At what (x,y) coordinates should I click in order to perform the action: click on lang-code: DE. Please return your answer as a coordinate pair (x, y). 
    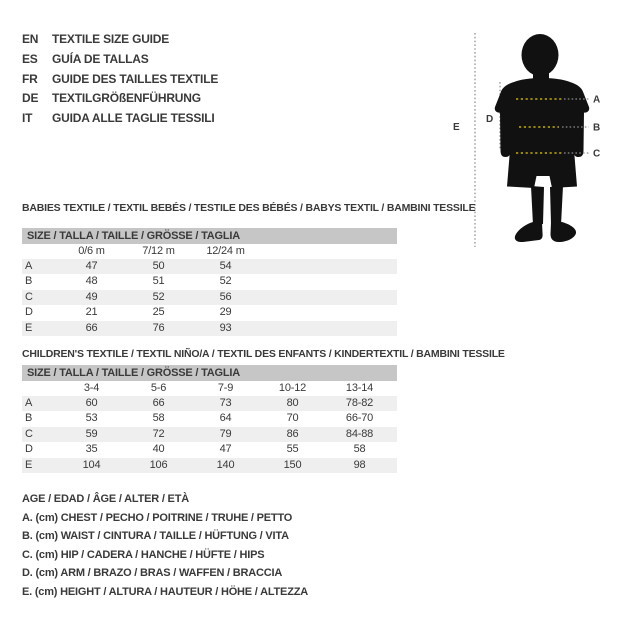
    Looking at the image, I should click on (30, 98).